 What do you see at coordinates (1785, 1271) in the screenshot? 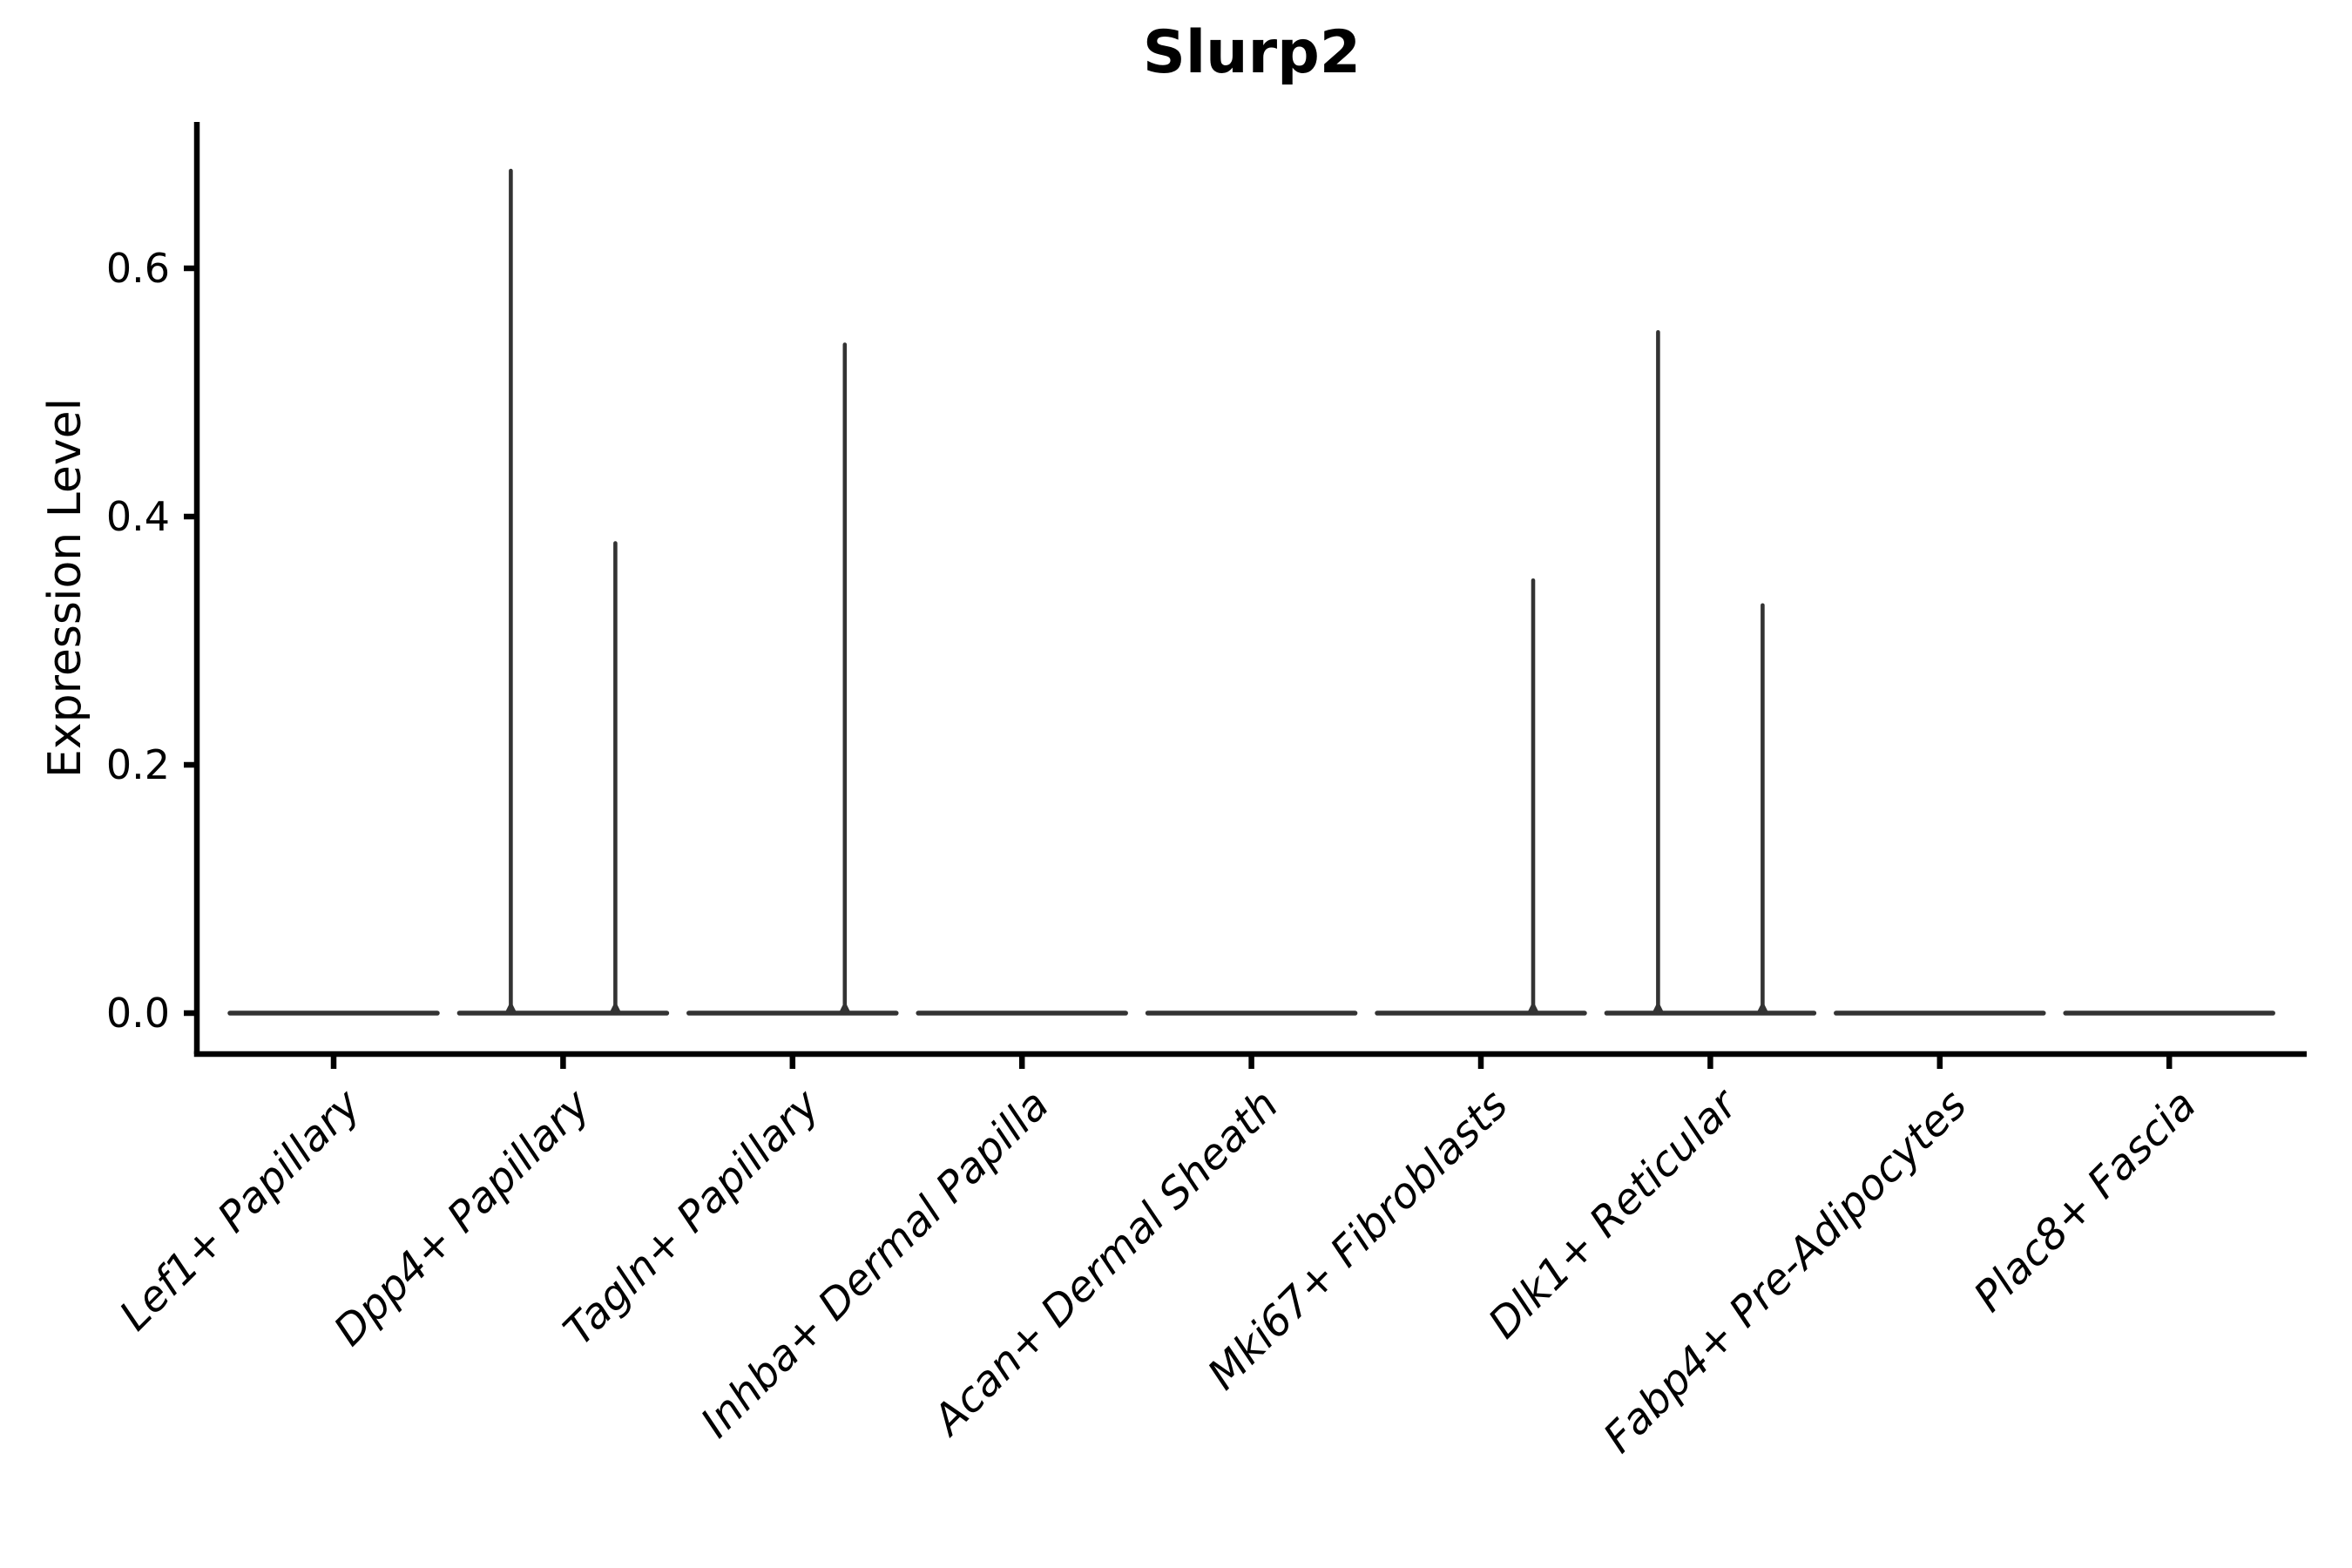
I see `x-tick-label: Fabp4+ Pre-Adipocytes` at bounding box center [1785, 1271].